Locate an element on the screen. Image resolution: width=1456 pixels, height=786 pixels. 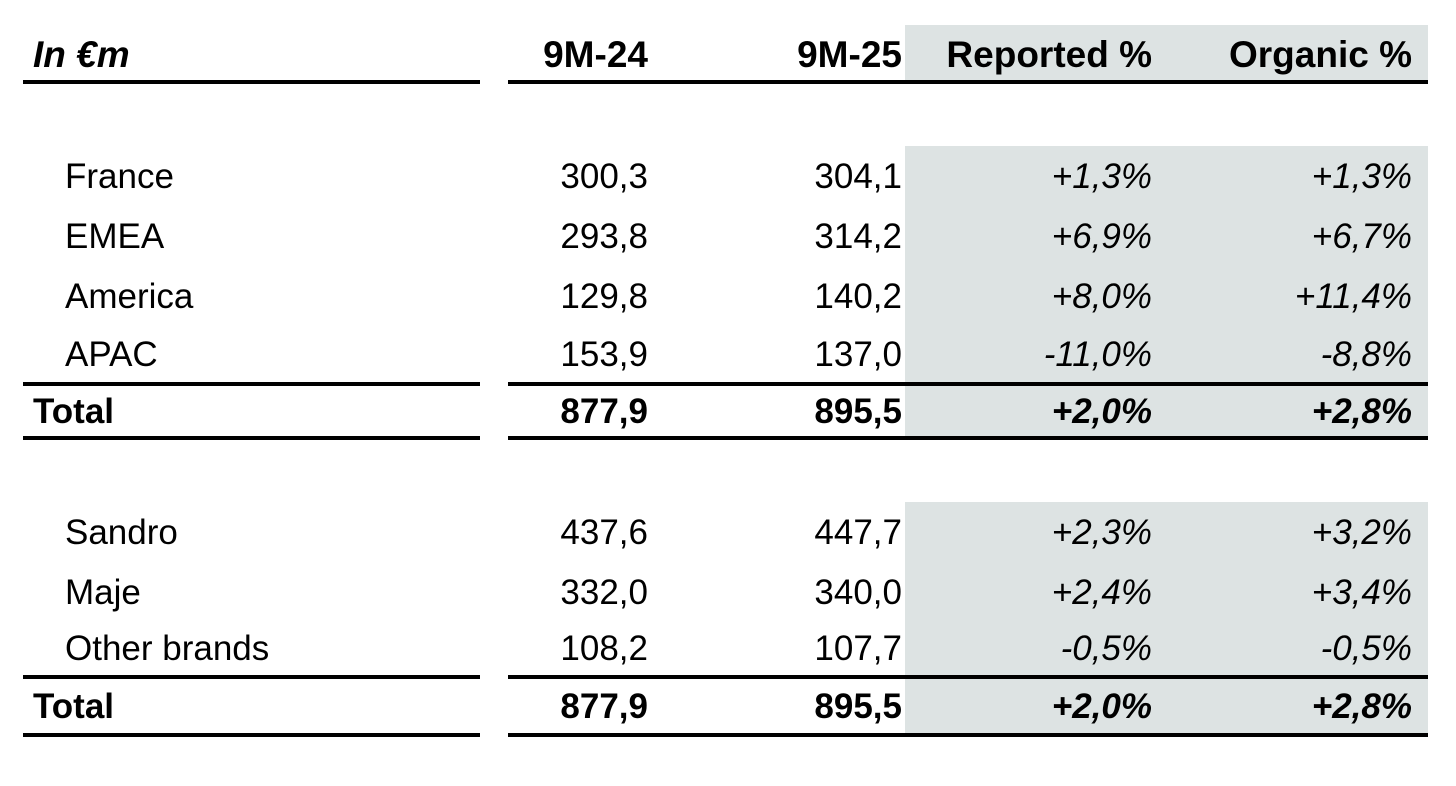
value-reported-pct: +2,3% is located at coordinates (1031, 532).